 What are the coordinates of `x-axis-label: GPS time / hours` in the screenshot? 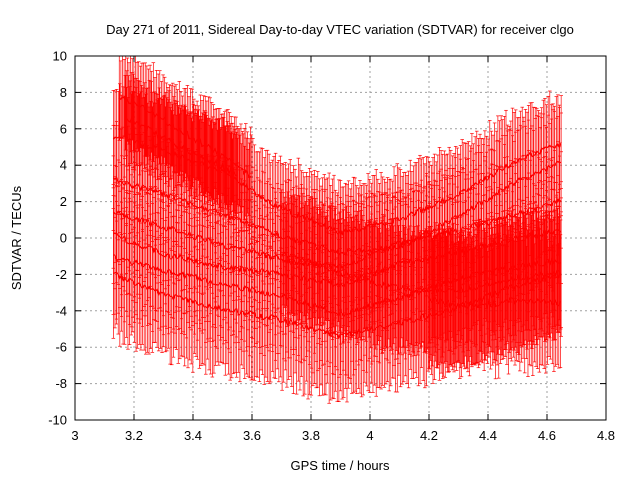 It's located at (340, 465).